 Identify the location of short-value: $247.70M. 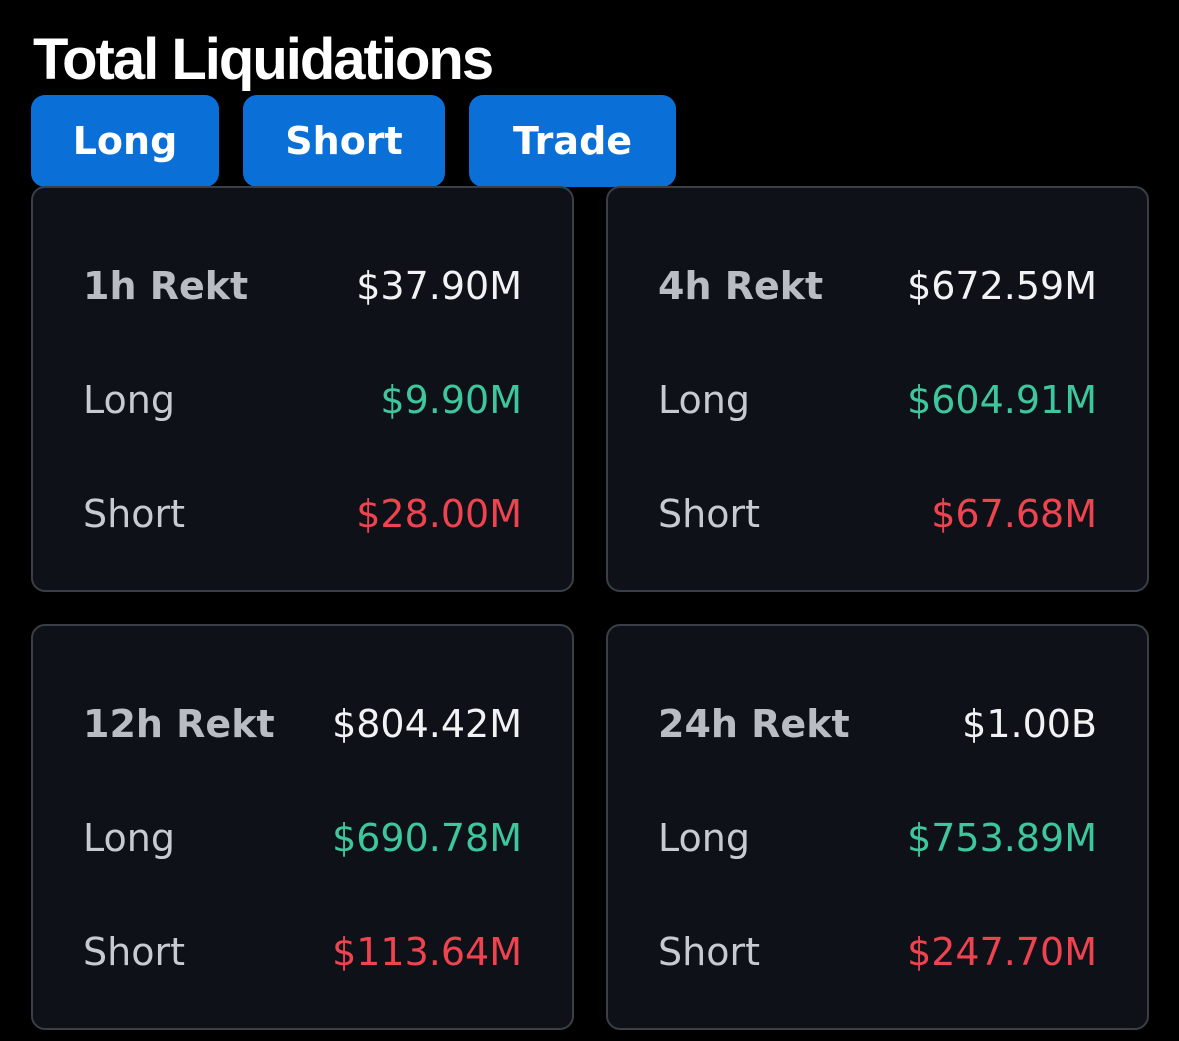
(1002, 952).